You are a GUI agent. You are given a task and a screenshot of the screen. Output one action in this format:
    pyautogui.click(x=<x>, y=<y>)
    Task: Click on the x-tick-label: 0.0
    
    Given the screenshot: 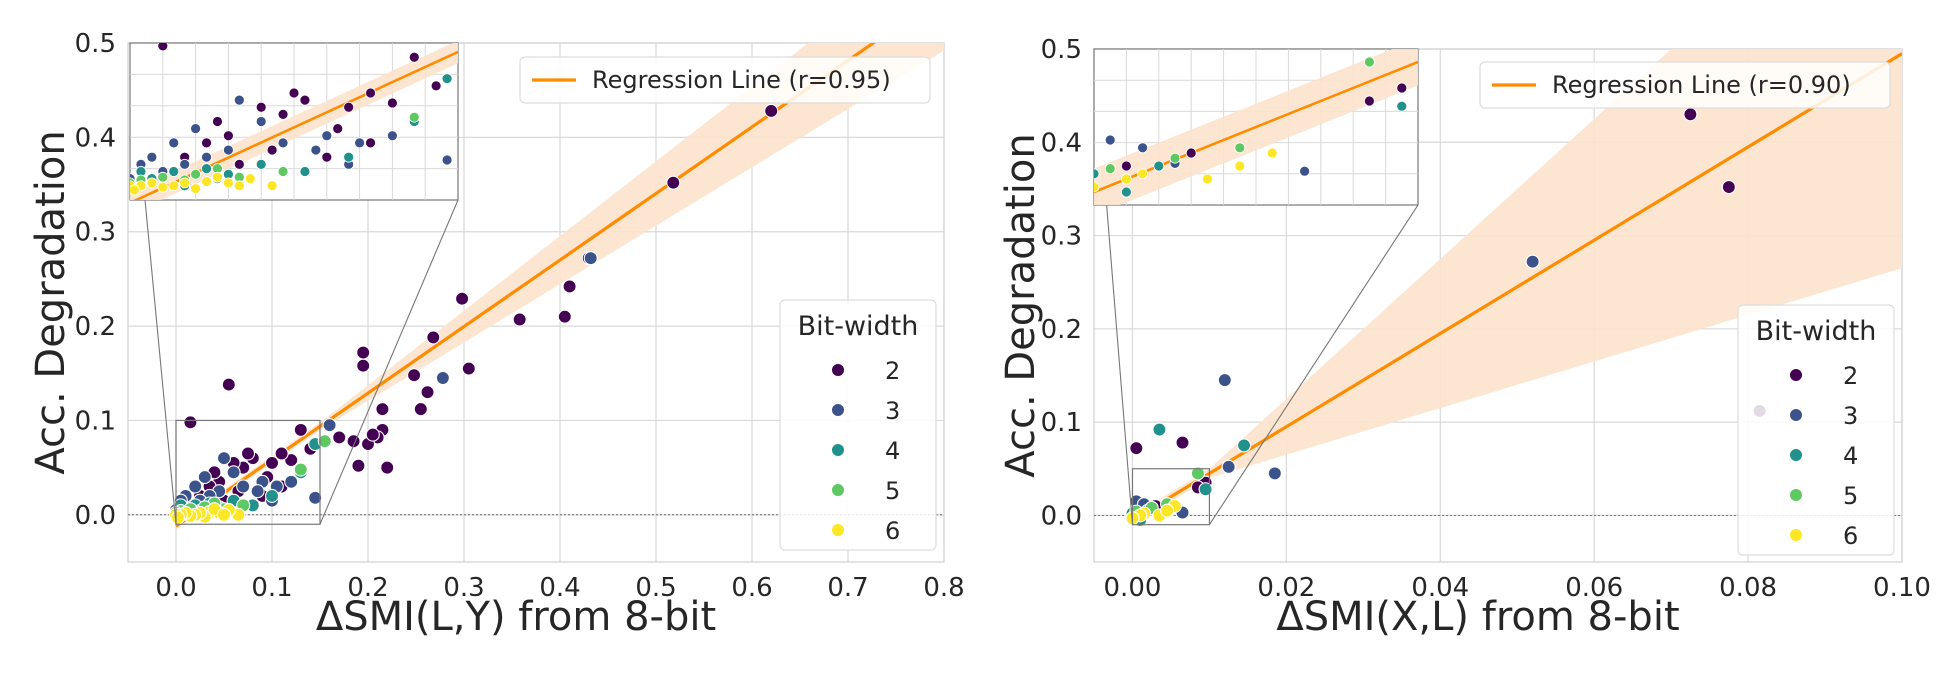 What is the action you would take?
    pyautogui.click(x=175, y=588)
    